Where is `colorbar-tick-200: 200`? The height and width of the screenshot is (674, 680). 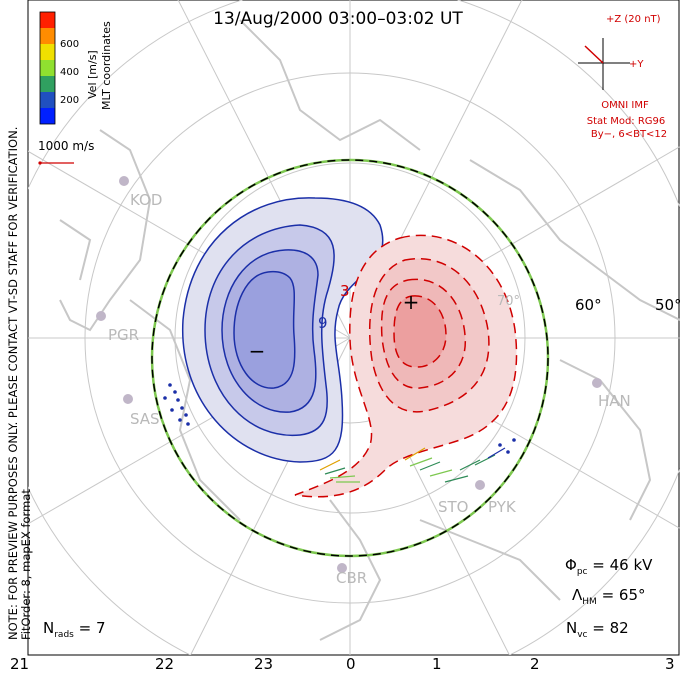 colorbar-tick-200: 200 is located at coordinates (69, 100).